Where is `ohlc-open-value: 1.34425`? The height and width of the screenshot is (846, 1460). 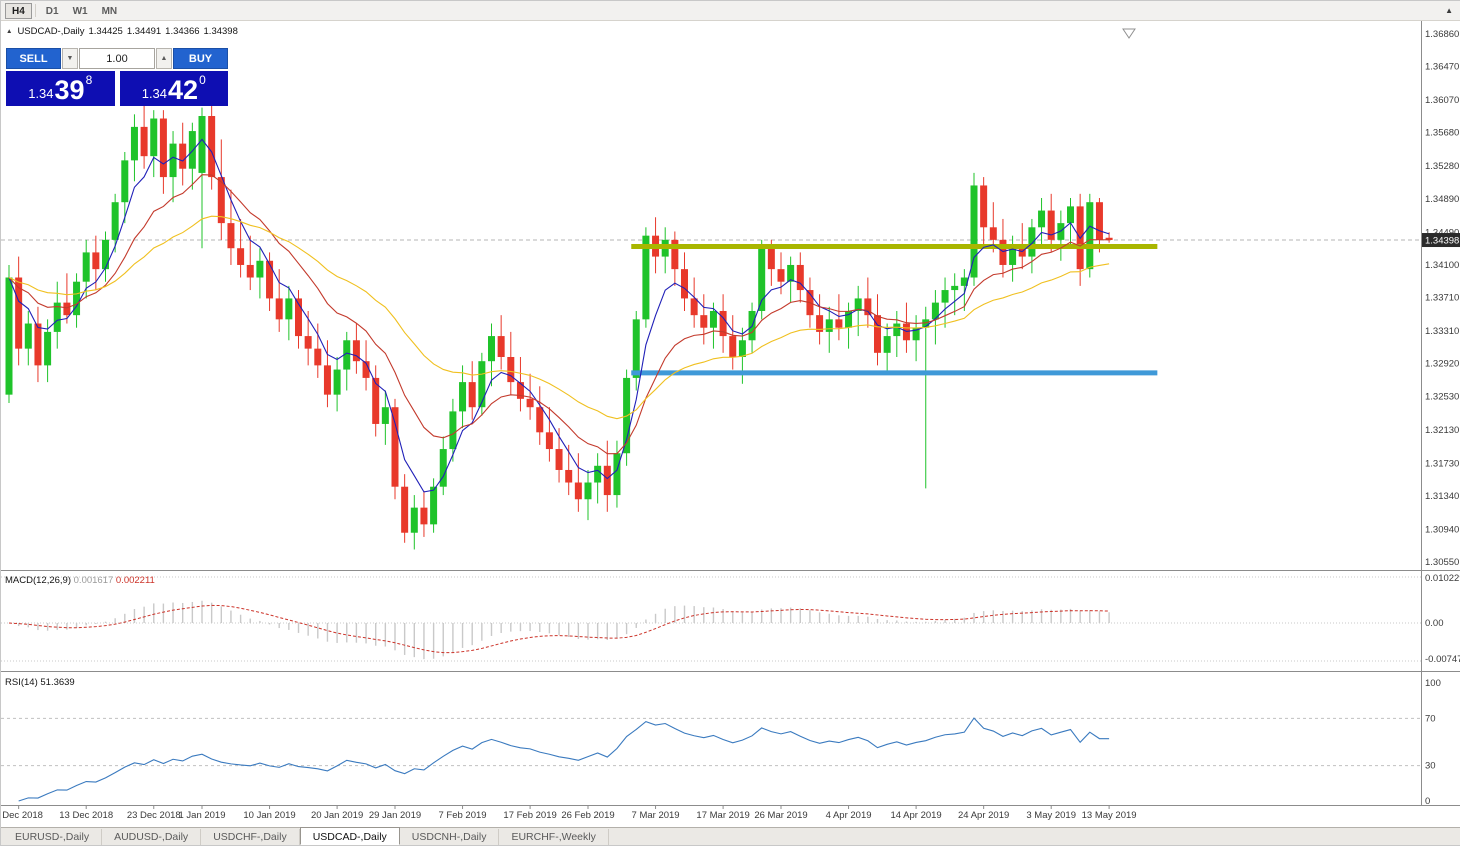 ohlc-open-value: 1.34425 is located at coordinates (105, 31).